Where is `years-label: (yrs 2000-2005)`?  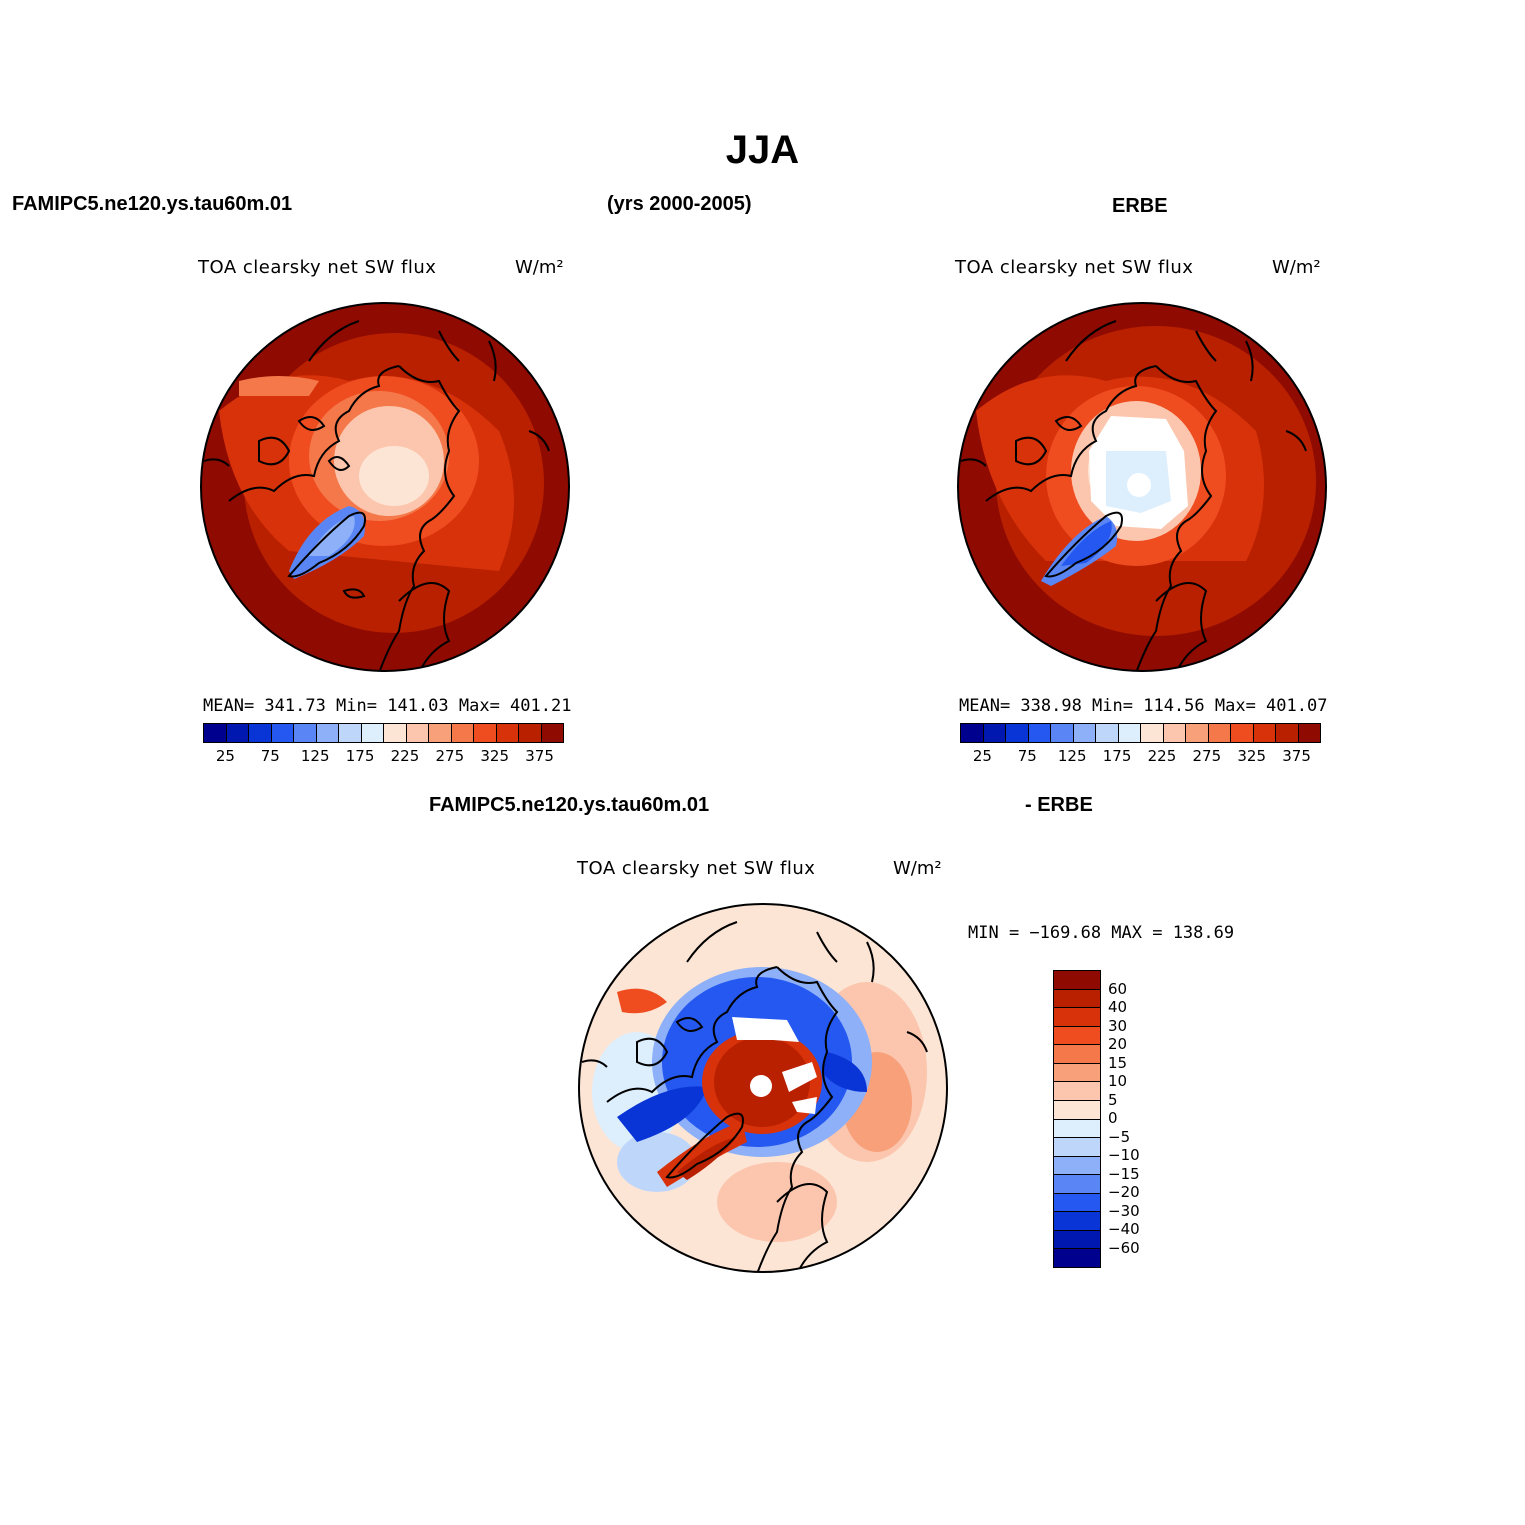
years-label: (yrs 2000-2005) is located at coordinates (679, 204).